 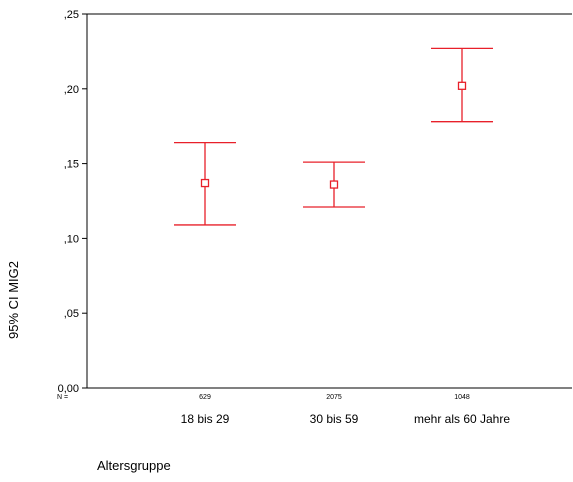 What do you see at coordinates (334, 419) in the screenshot?
I see `category-label: 30 bis 59` at bounding box center [334, 419].